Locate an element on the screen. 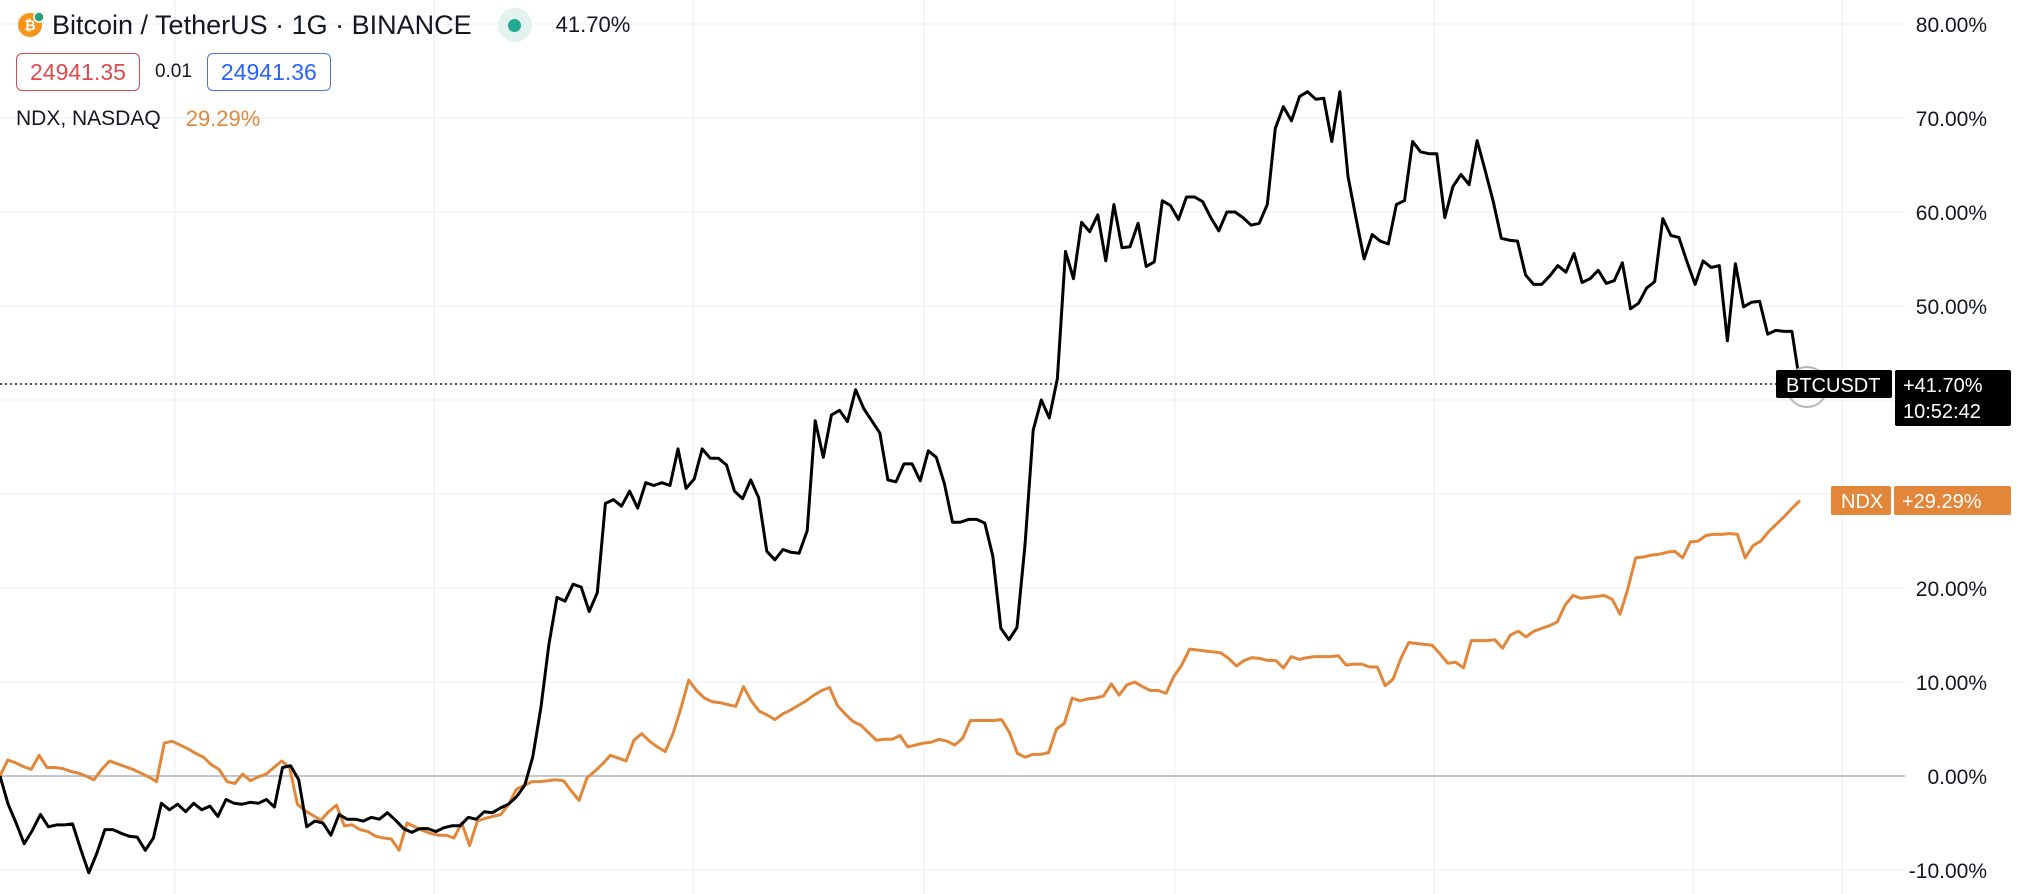 The height and width of the screenshot is (894, 2028). main-change-percent: 41.70% is located at coordinates (593, 24).